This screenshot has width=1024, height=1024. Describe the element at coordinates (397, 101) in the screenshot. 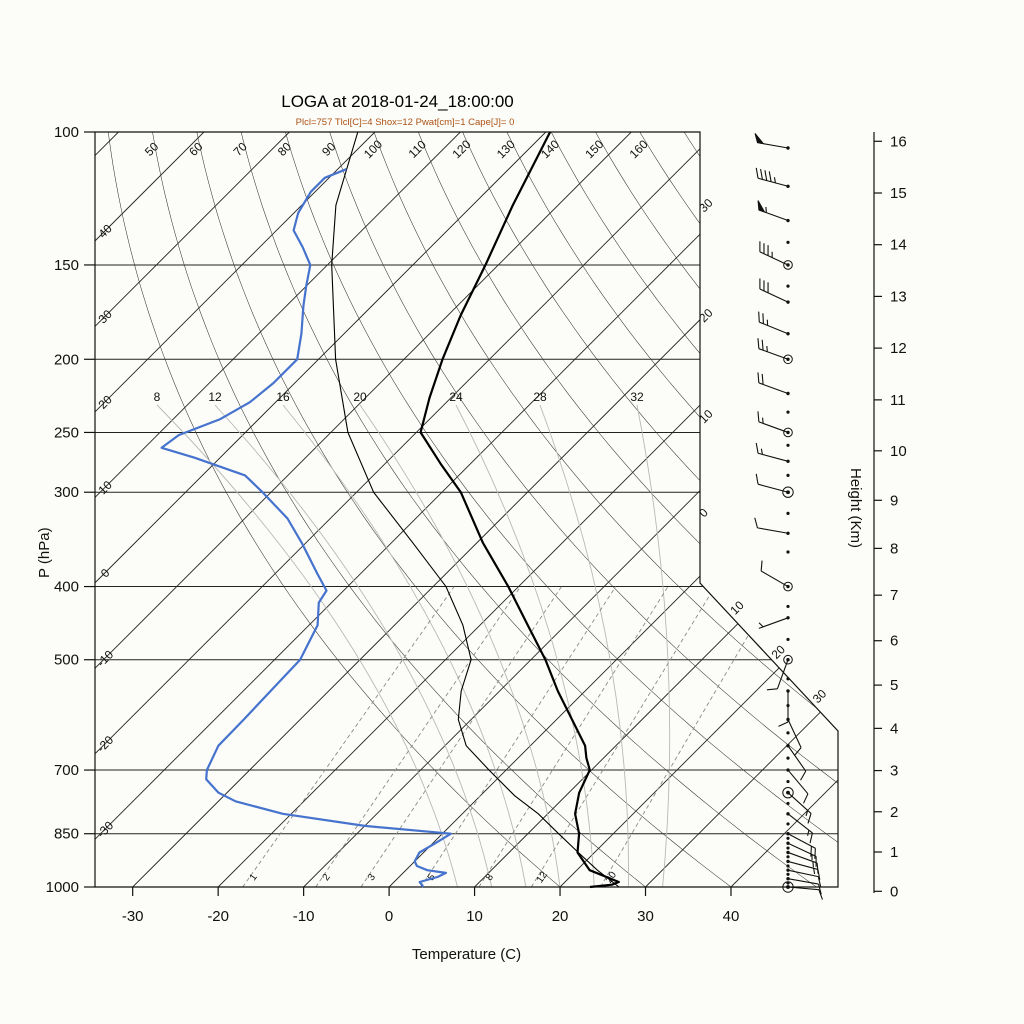

I see `chart-title: LOGA at 2018-01-24_18:00:00` at that location.